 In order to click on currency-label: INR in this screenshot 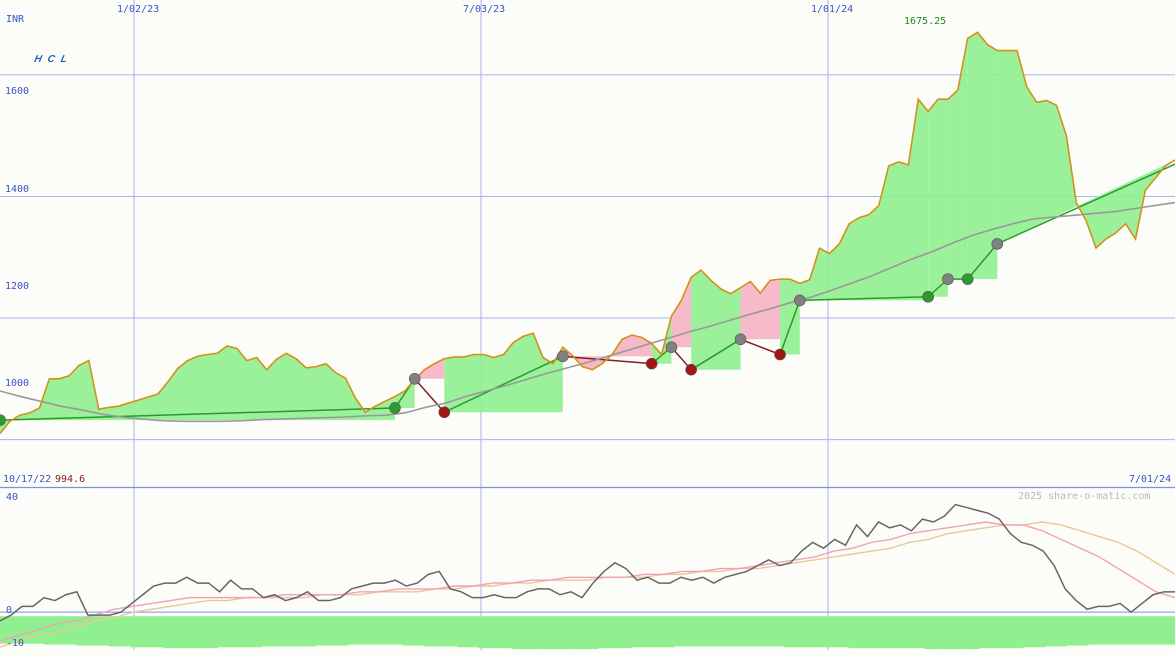, I will do `click(15, 19)`.